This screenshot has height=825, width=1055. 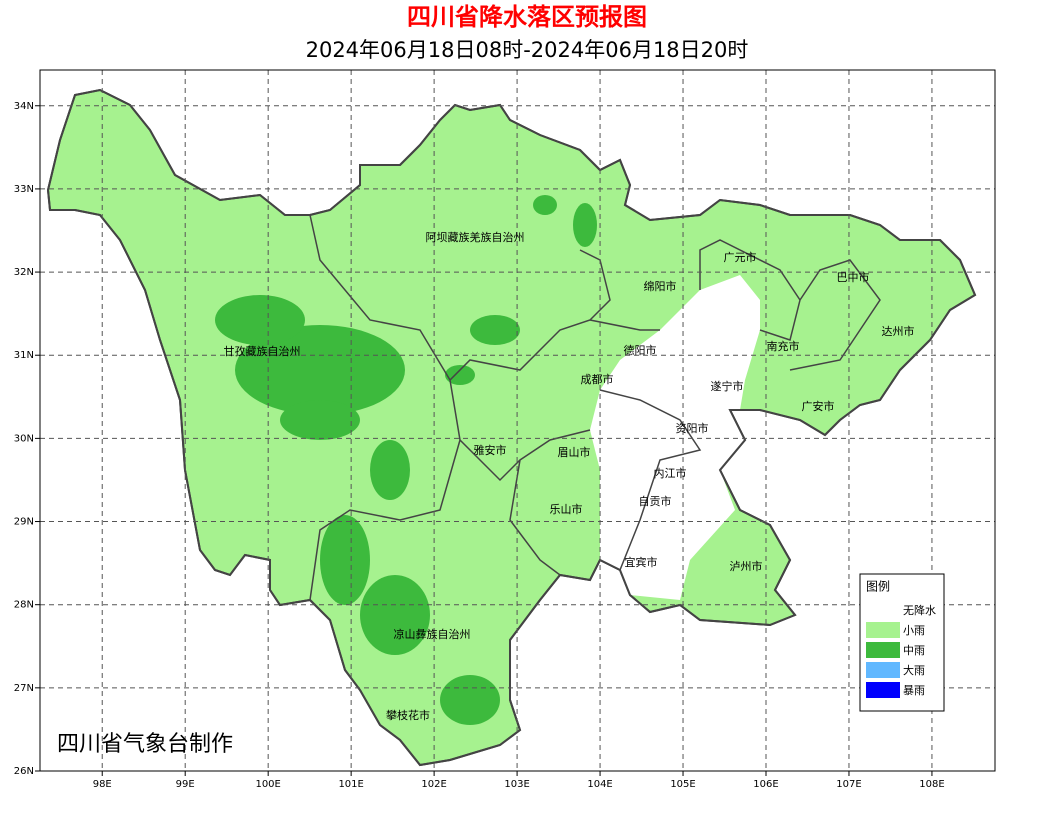 I want to click on region-label: 泸州市, so click(x=746, y=566).